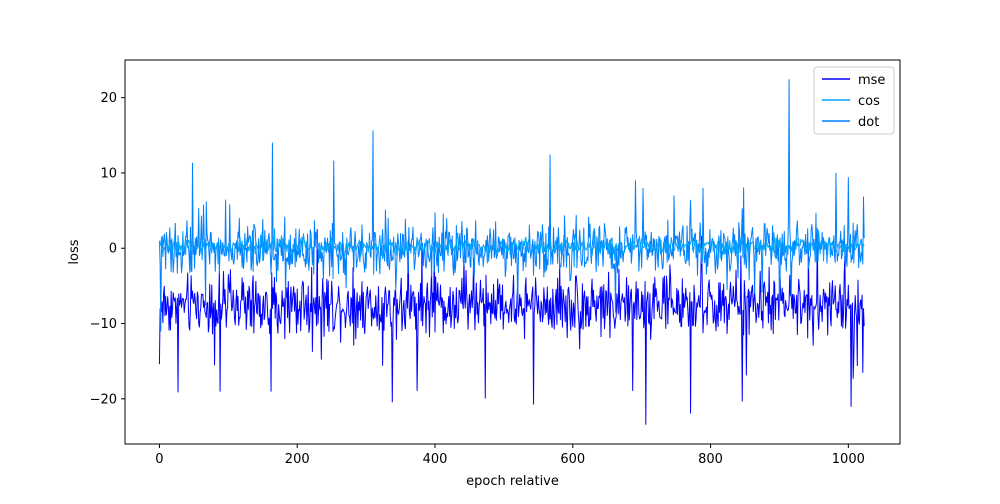  I want to click on x-tick-label: 600, so click(572, 459).